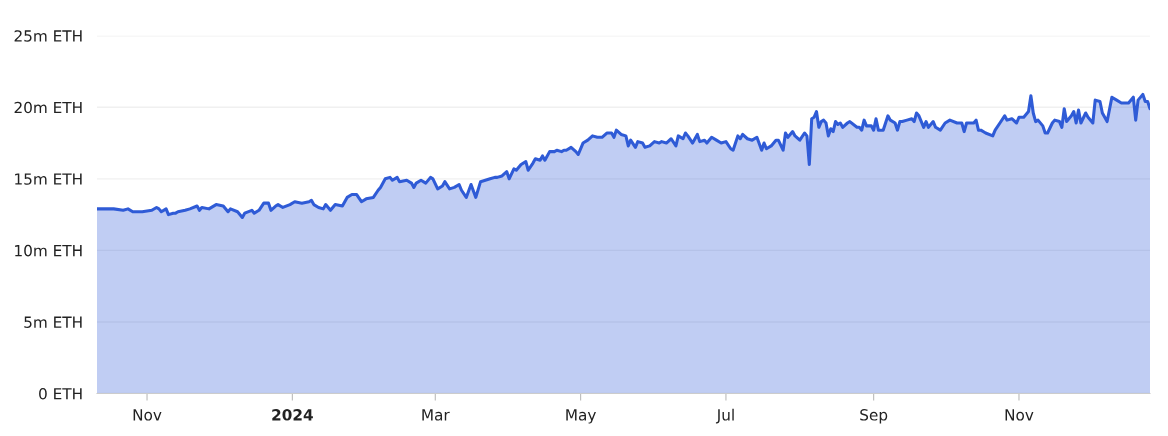 The height and width of the screenshot is (436, 1168). Describe the element at coordinates (48, 250) in the screenshot. I see `y-tick-label: 10m ETH` at that location.